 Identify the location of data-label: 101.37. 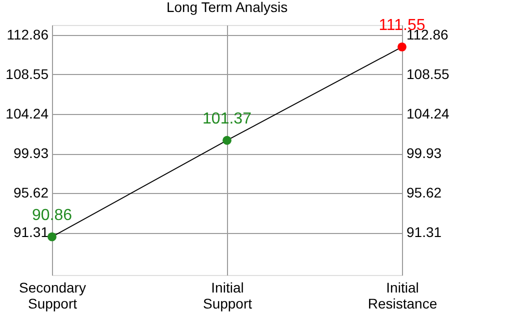
(227, 119).